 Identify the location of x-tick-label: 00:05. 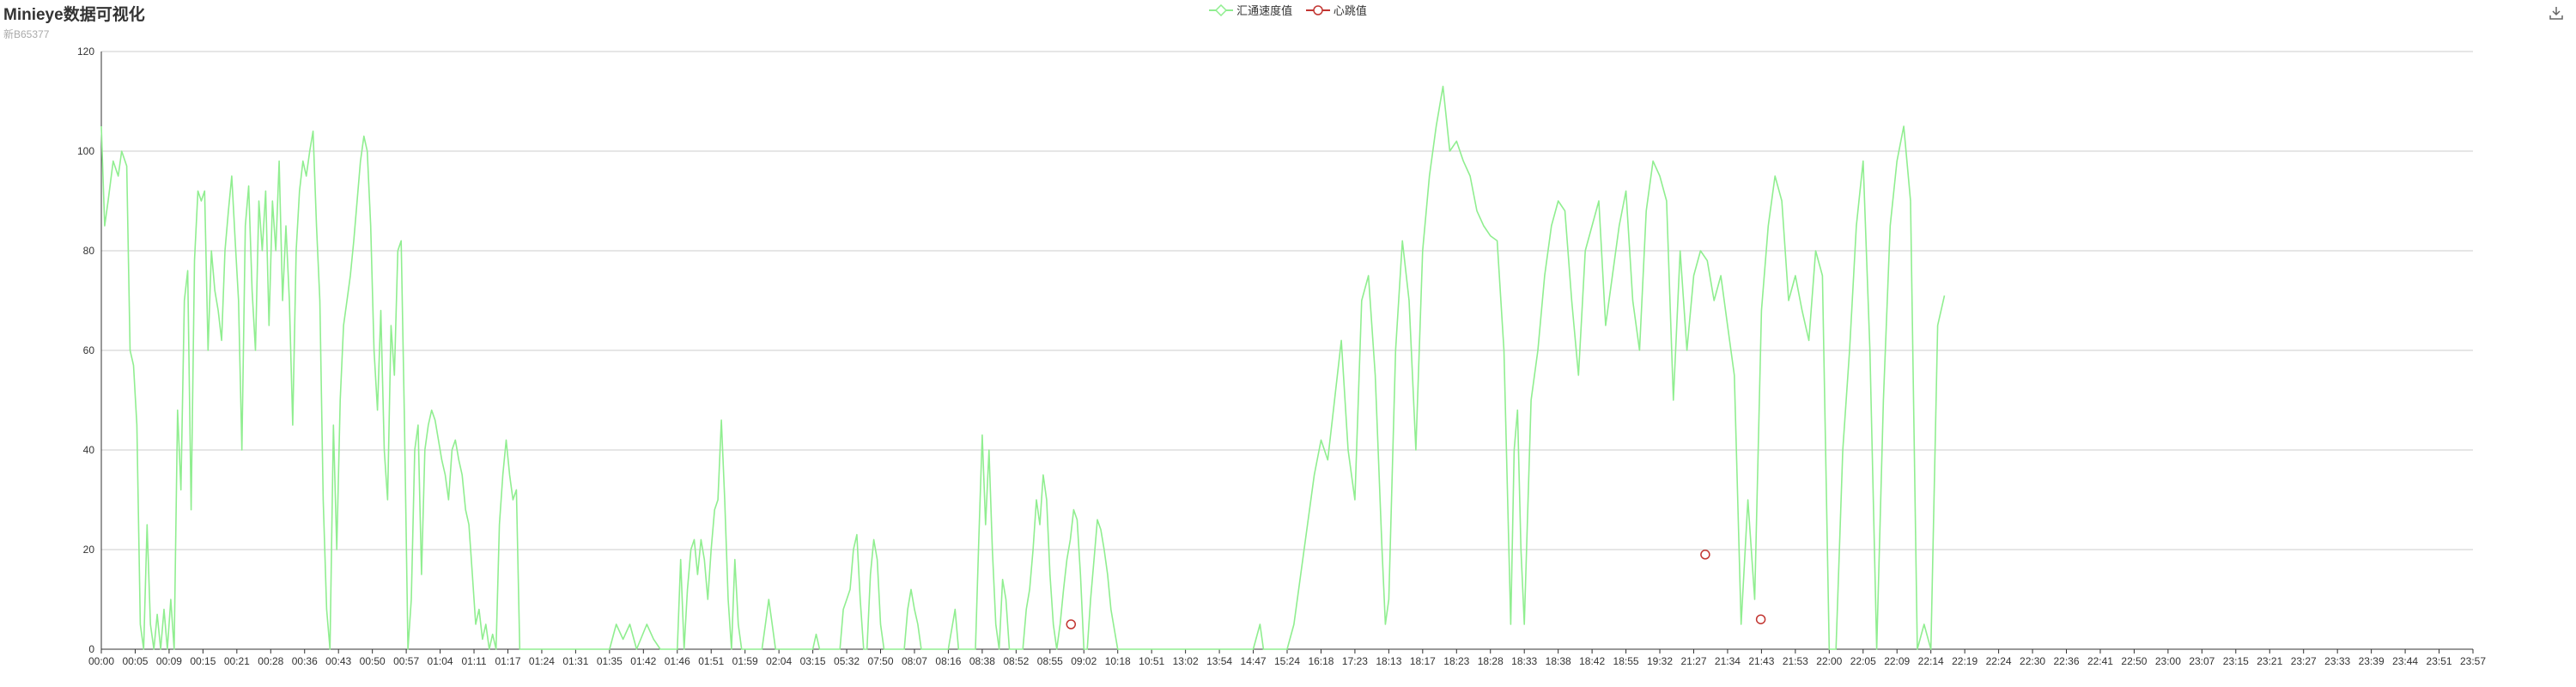
(135, 661).